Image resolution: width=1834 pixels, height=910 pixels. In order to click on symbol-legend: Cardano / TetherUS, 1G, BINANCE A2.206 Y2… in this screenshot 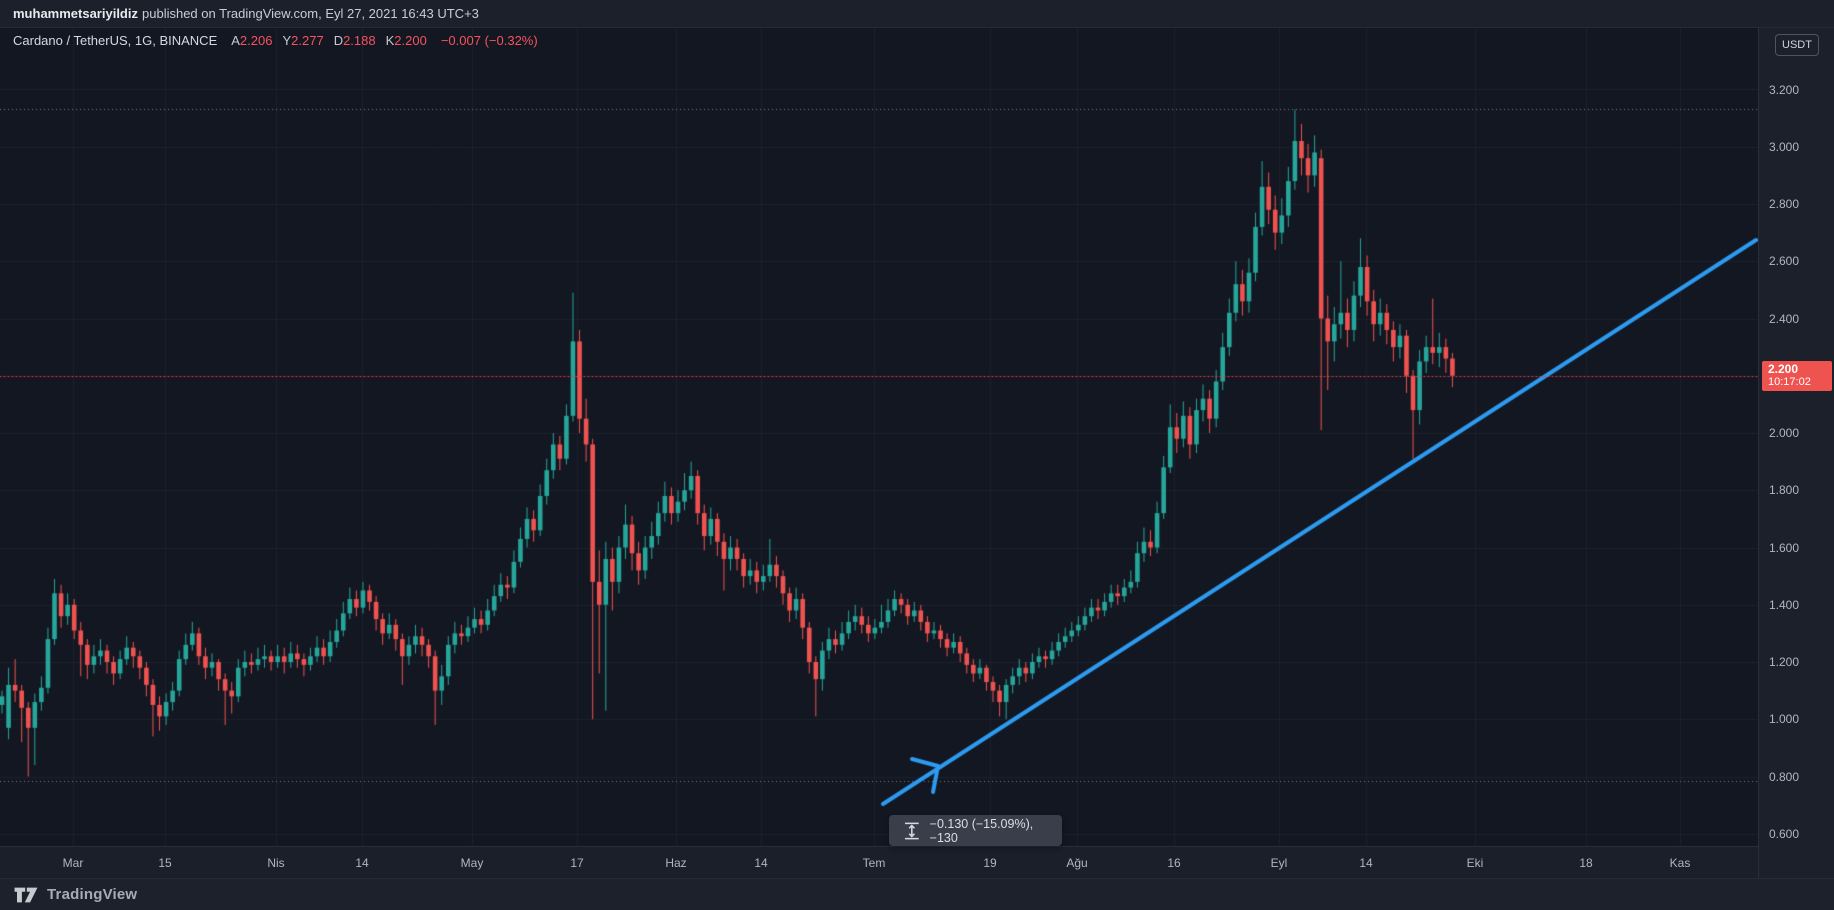, I will do `click(275, 40)`.